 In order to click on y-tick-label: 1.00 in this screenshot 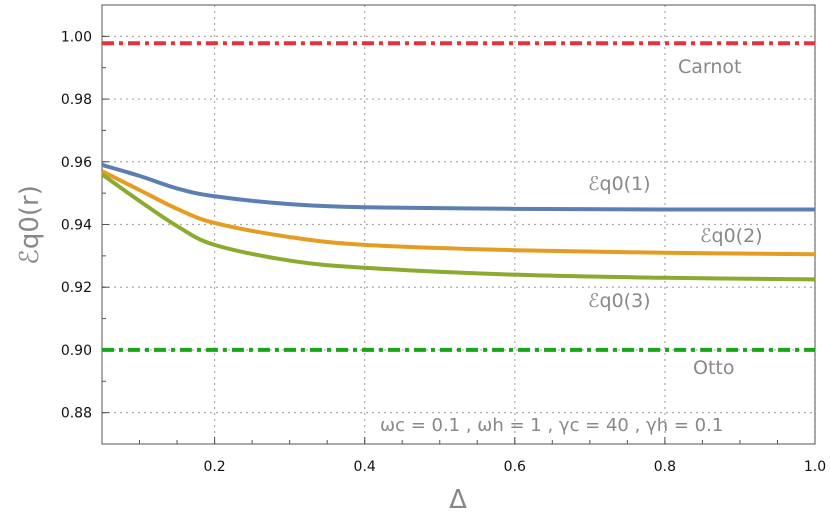, I will do `click(76, 37)`.